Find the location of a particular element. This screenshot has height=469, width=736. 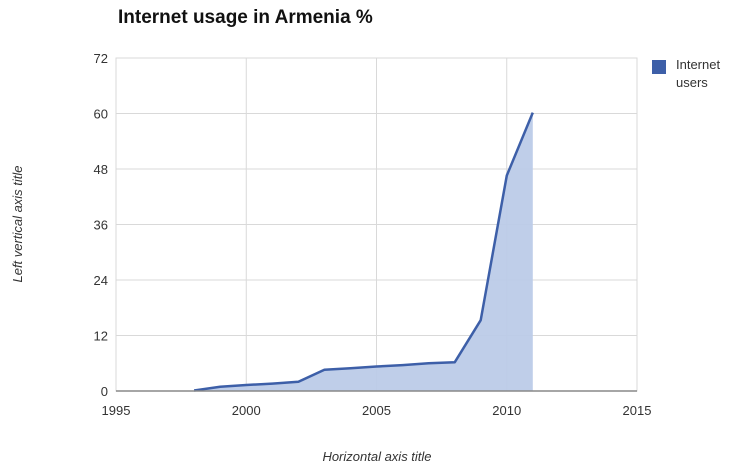

x-tick-label: 2015 is located at coordinates (637, 410).